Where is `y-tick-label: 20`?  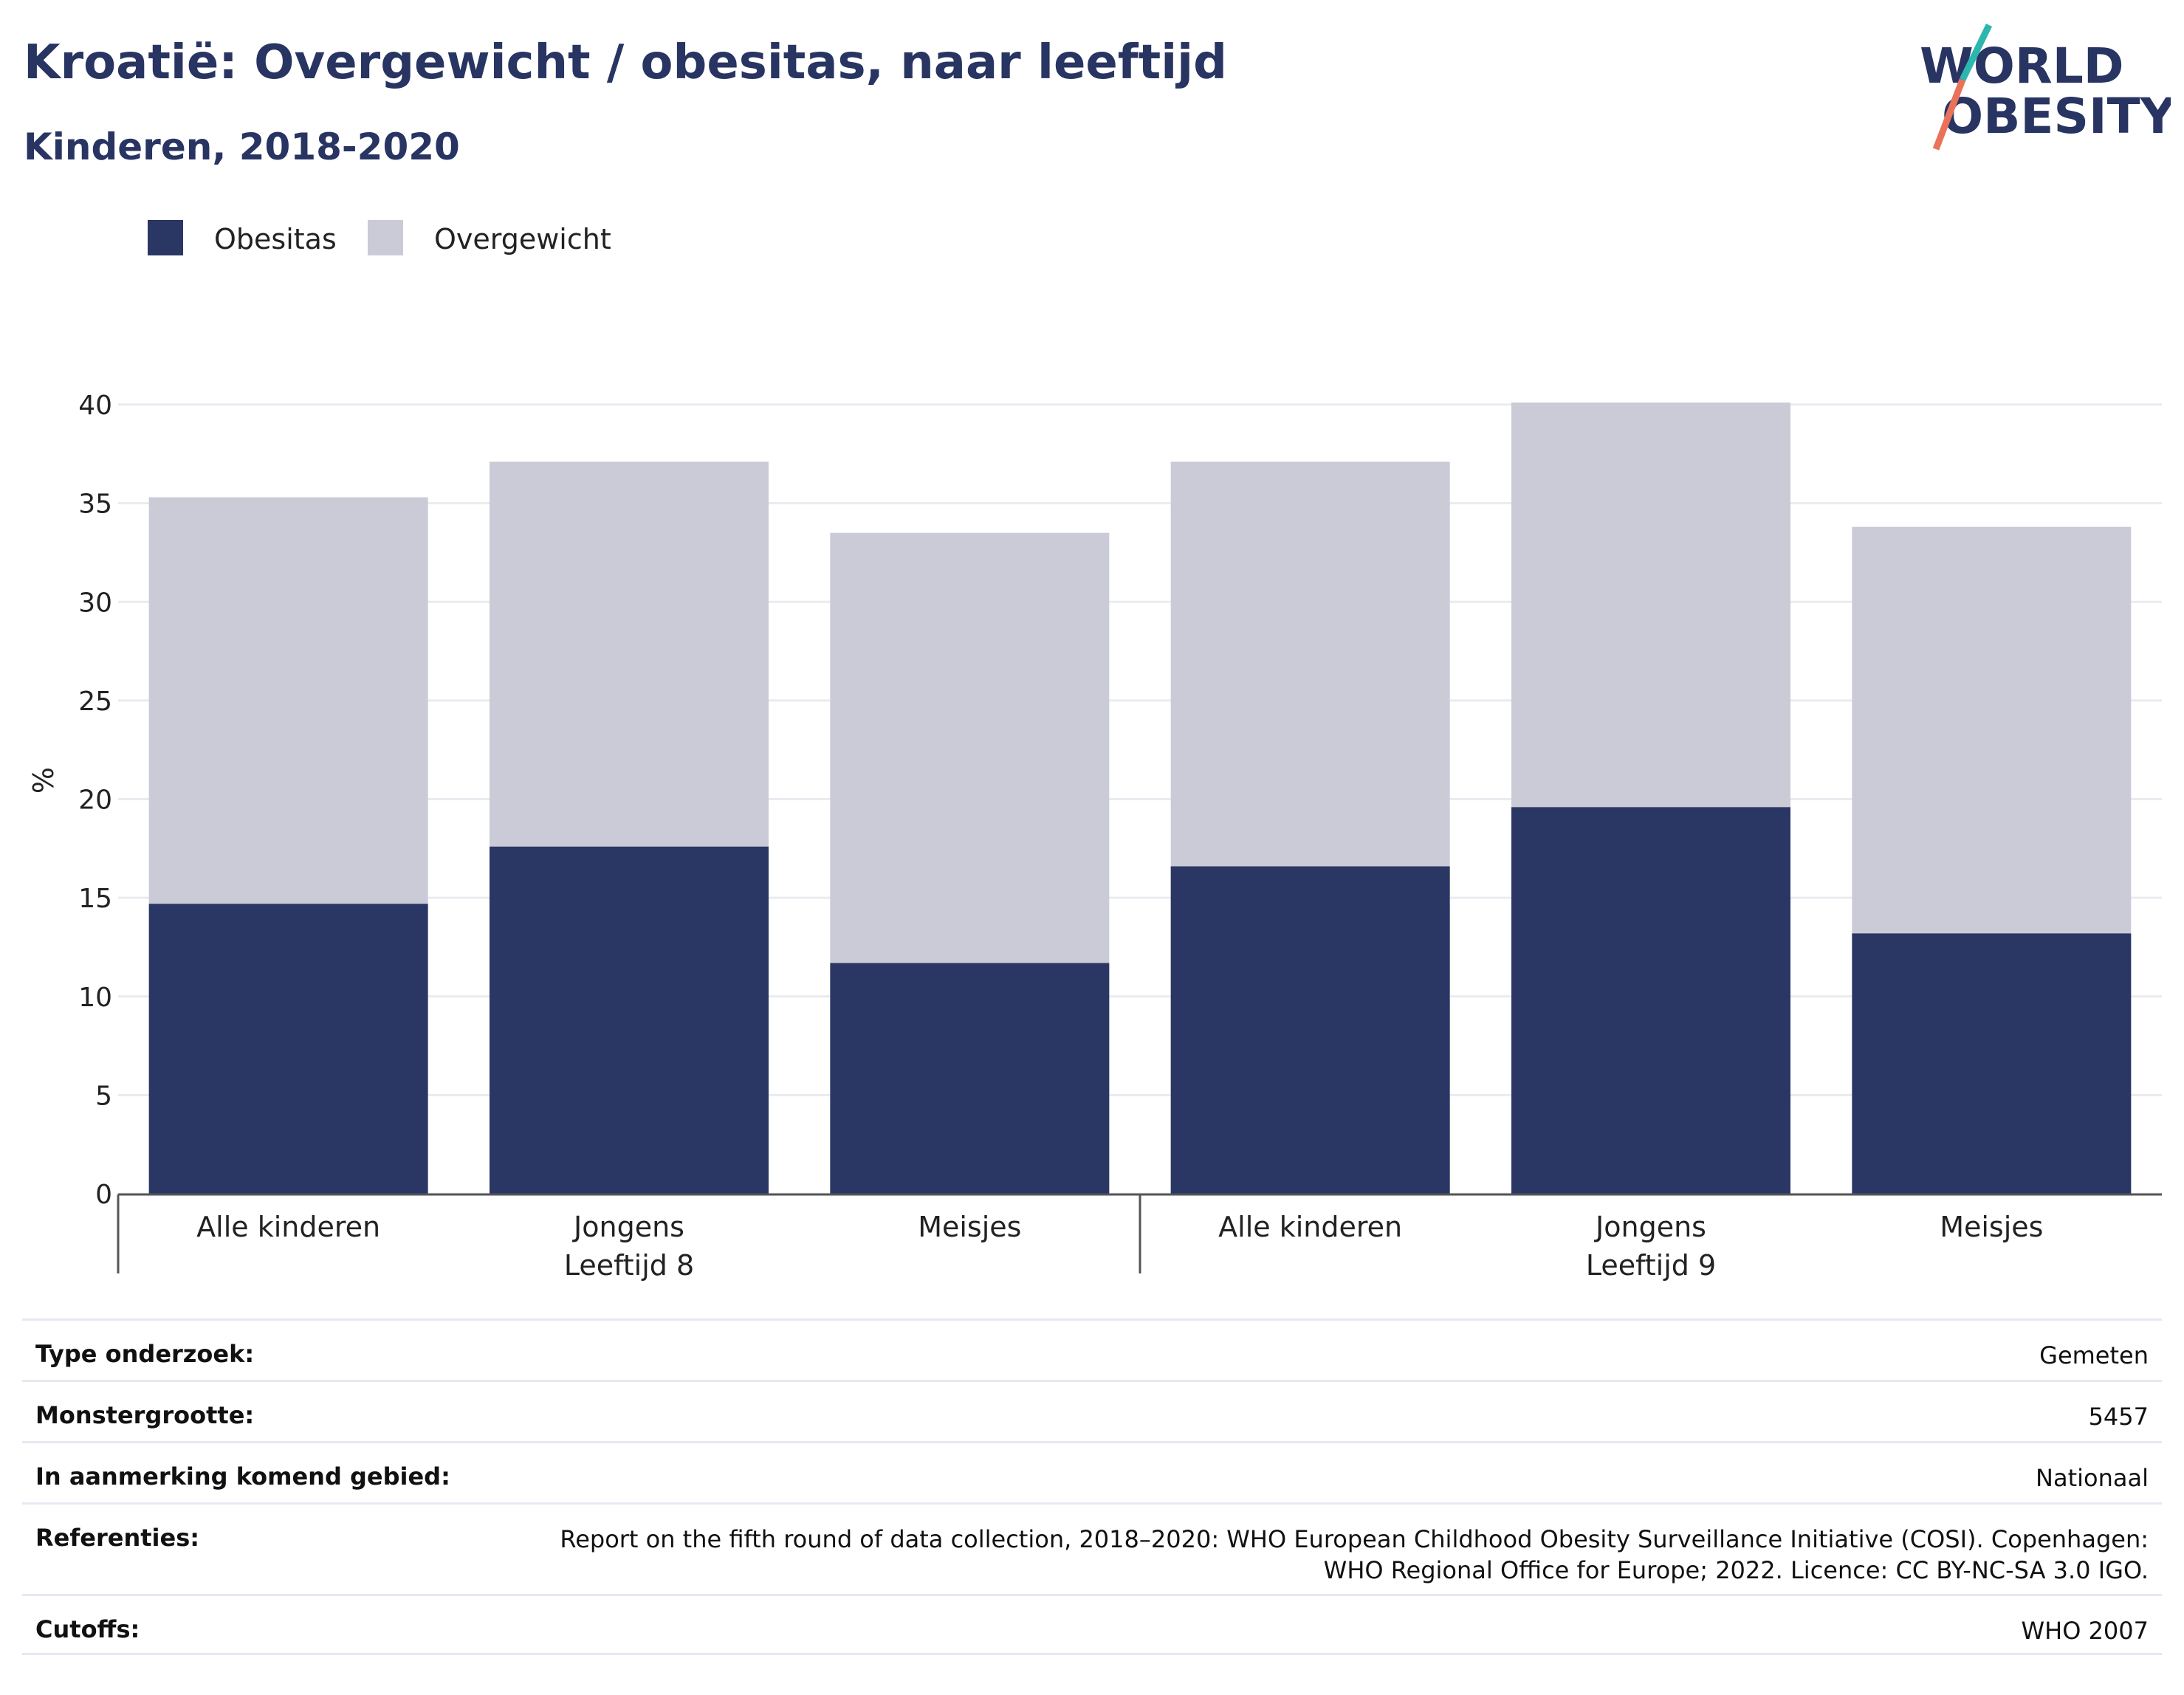
y-tick-label: 20 is located at coordinates (95, 801).